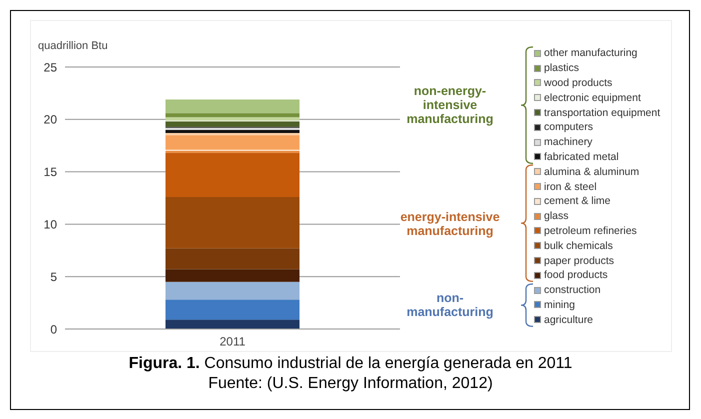 The height and width of the screenshot is (419, 701). Describe the element at coordinates (576, 275) in the screenshot. I see `legend-label: food products` at that location.